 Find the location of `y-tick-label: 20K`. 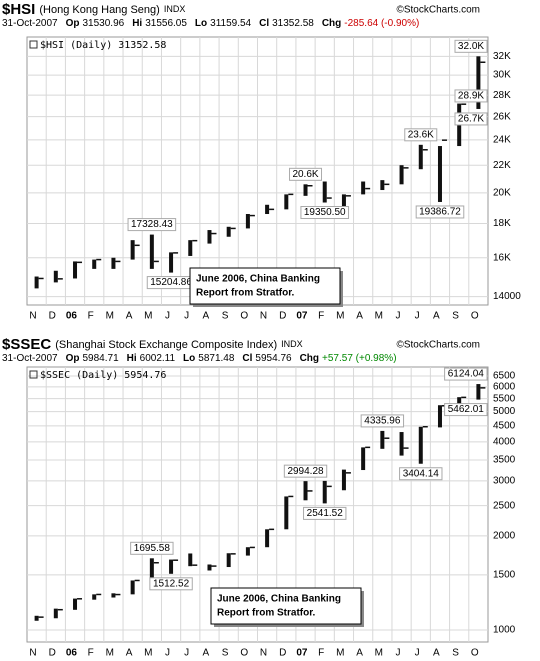

y-tick-label: 20K is located at coordinates (502, 193).